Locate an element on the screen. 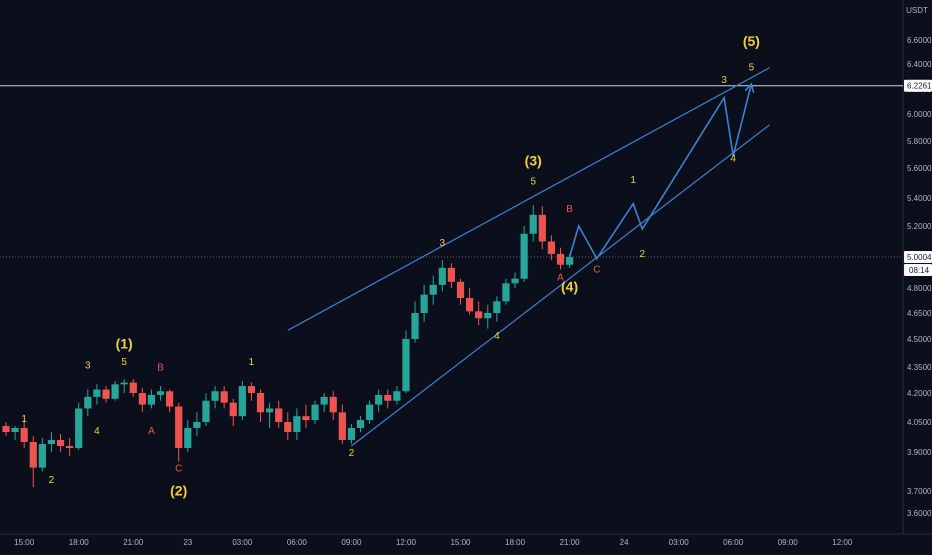  price-tick-label: 6.6000 is located at coordinates (919, 40).